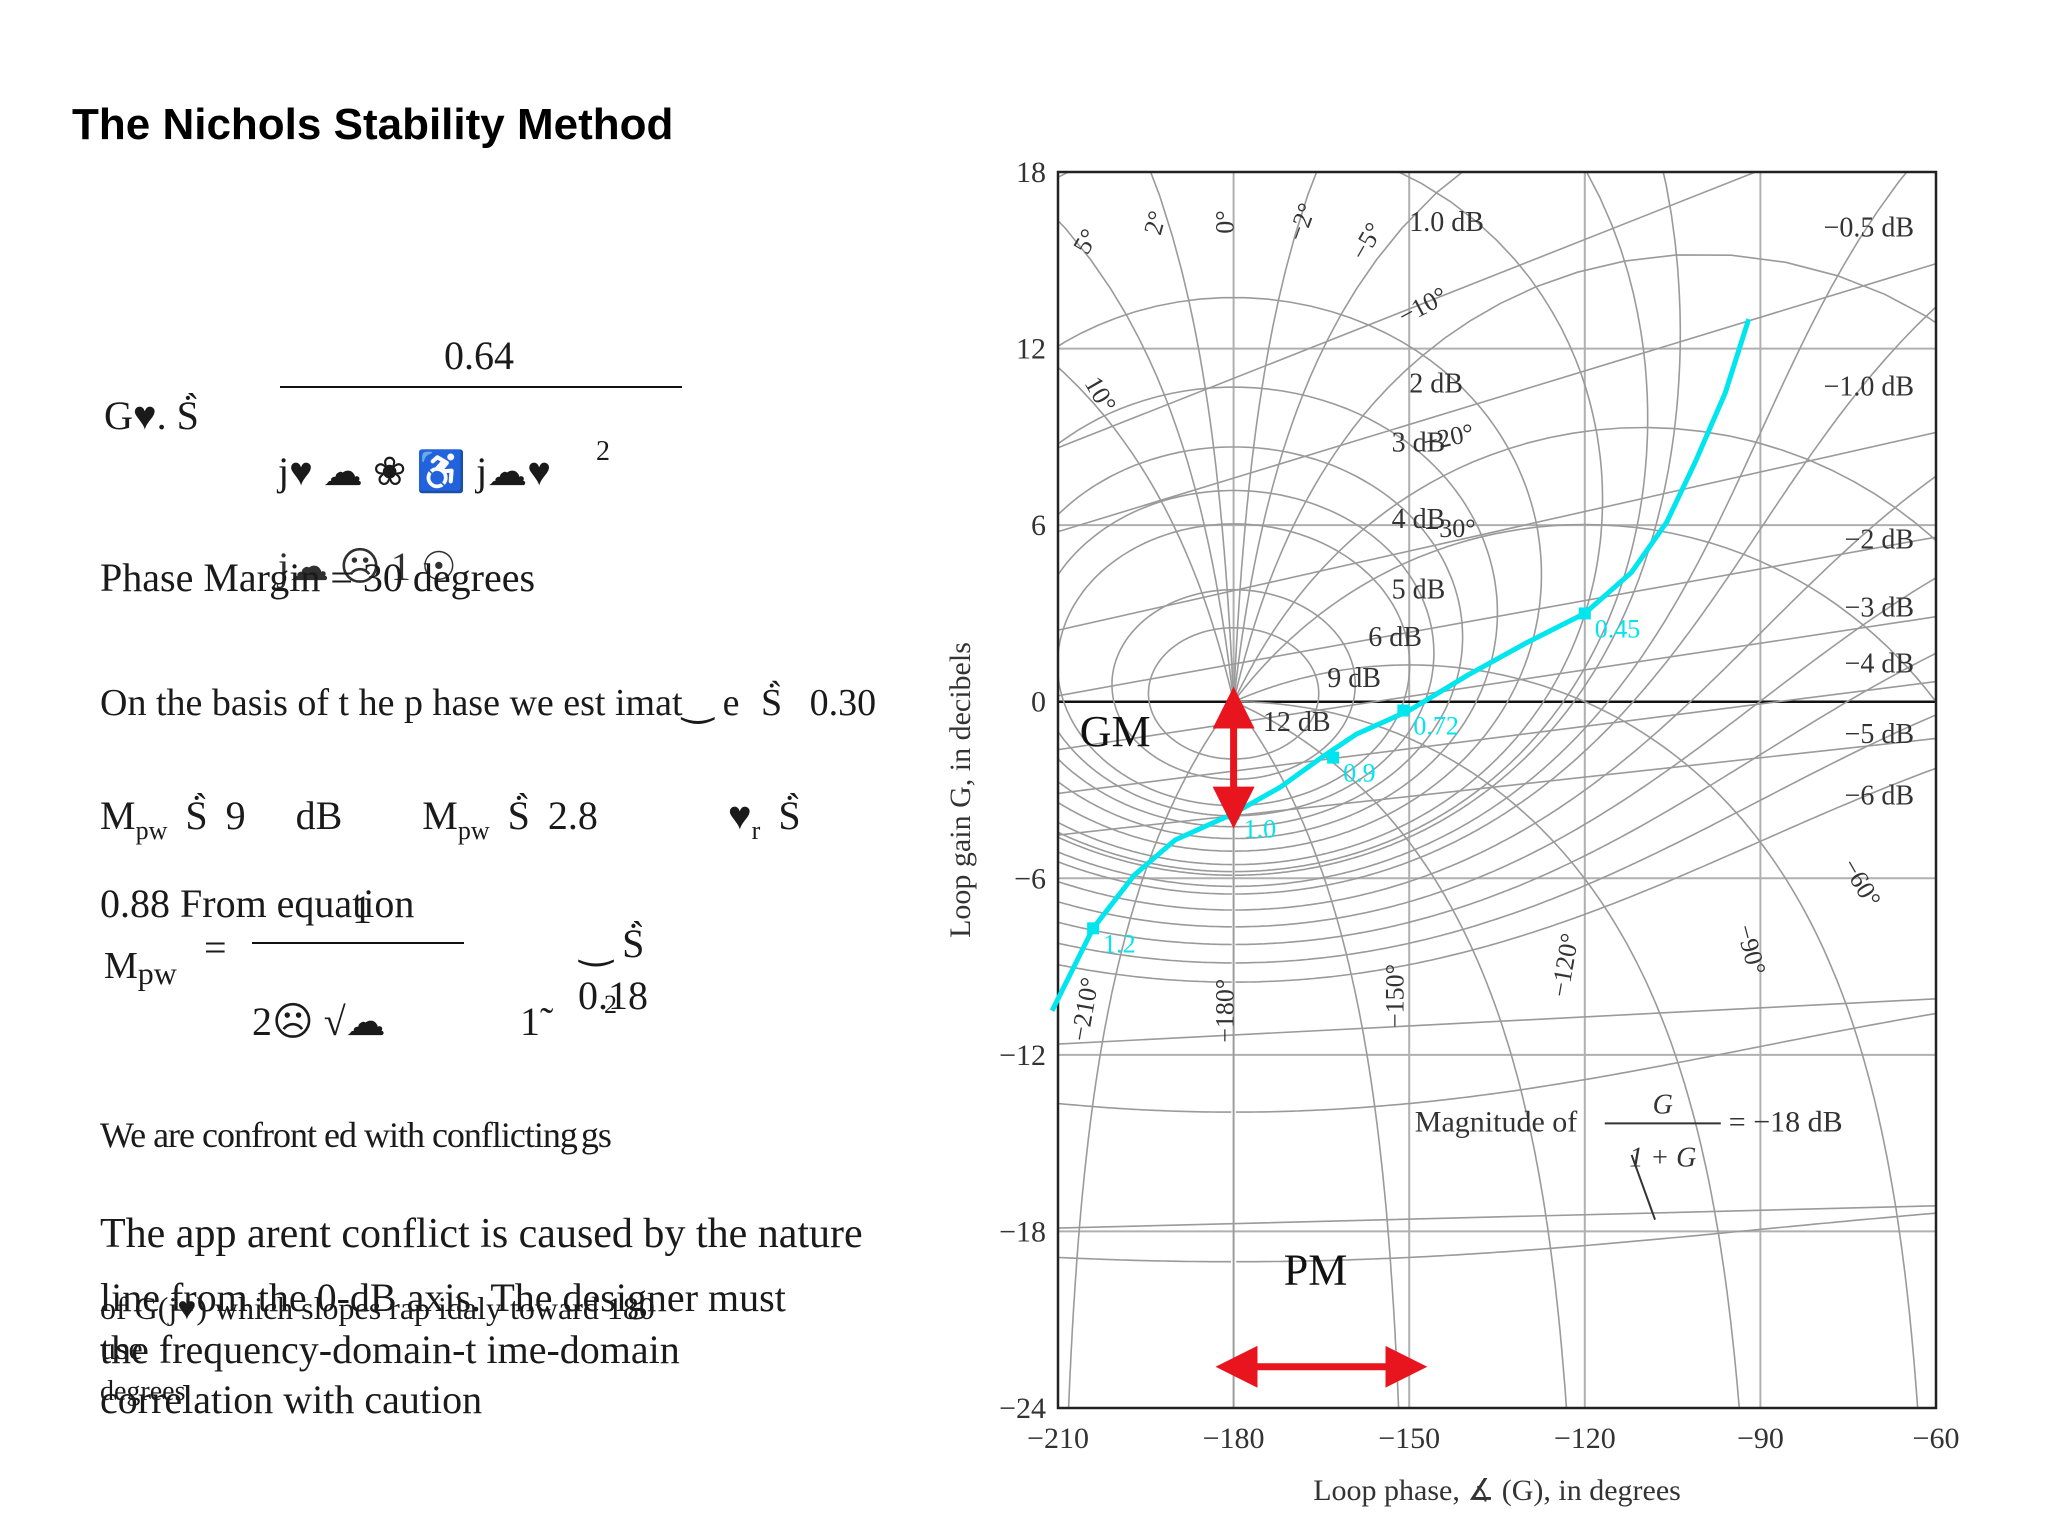 The height and width of the screenshot is (1536, 2048). What do you see at coordinates (1022, 1408) in the screenshot?
I see `y-tick-label: −24` at bounding box center [1022, 1408].